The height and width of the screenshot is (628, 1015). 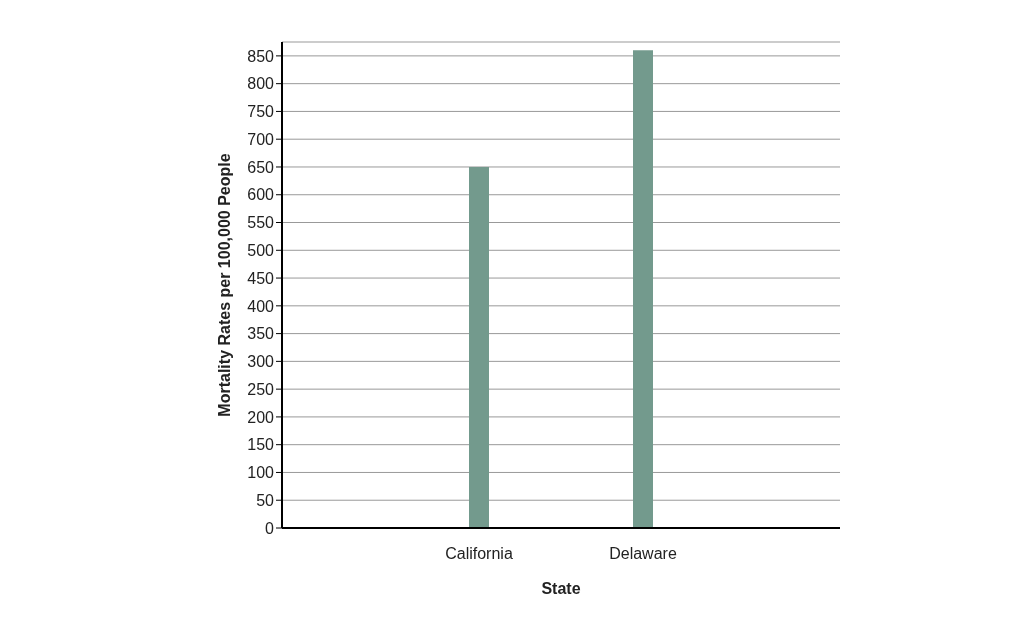 What do you see at coordinates (261, 417) in the screenshot?
I see `y-tick-label: 200` at bounding box center [261, 417].